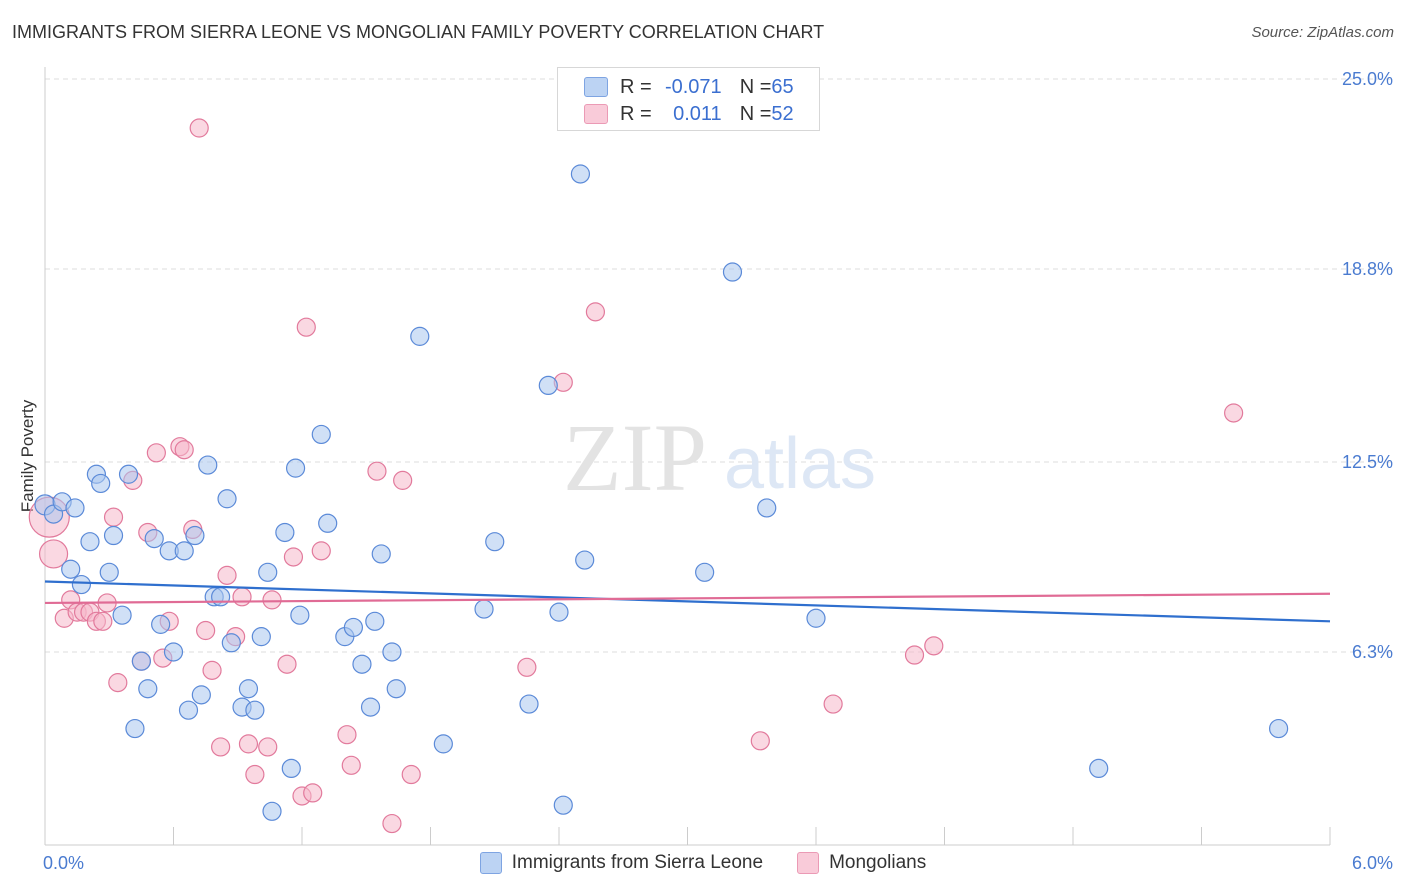 This screenshot has height=892, width=1406. I want to click on y-tick-label: 25.0%, so click(1367, 79).